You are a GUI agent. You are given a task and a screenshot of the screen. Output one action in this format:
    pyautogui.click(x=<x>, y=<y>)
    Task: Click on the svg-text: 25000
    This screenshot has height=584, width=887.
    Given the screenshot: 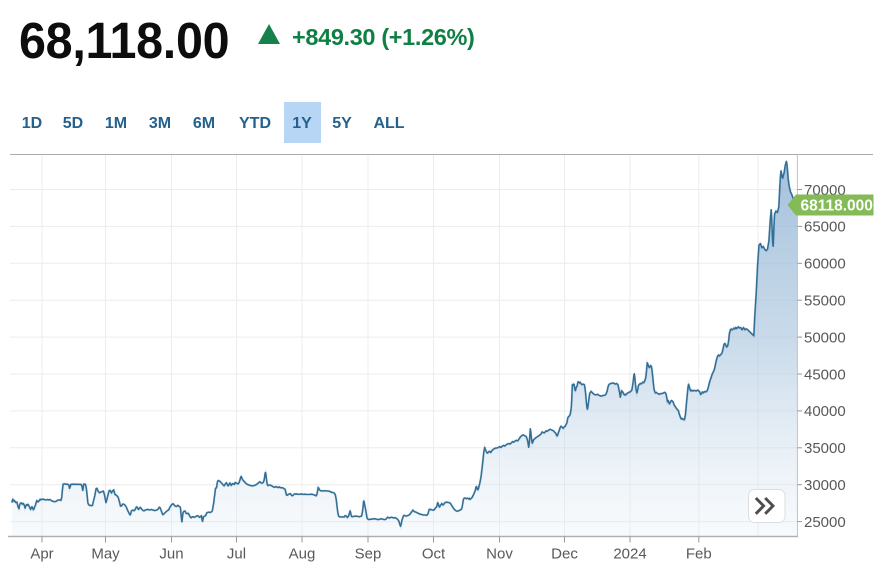 What is the action you would take?
    pyautogui.click(x=825, y=522)
    